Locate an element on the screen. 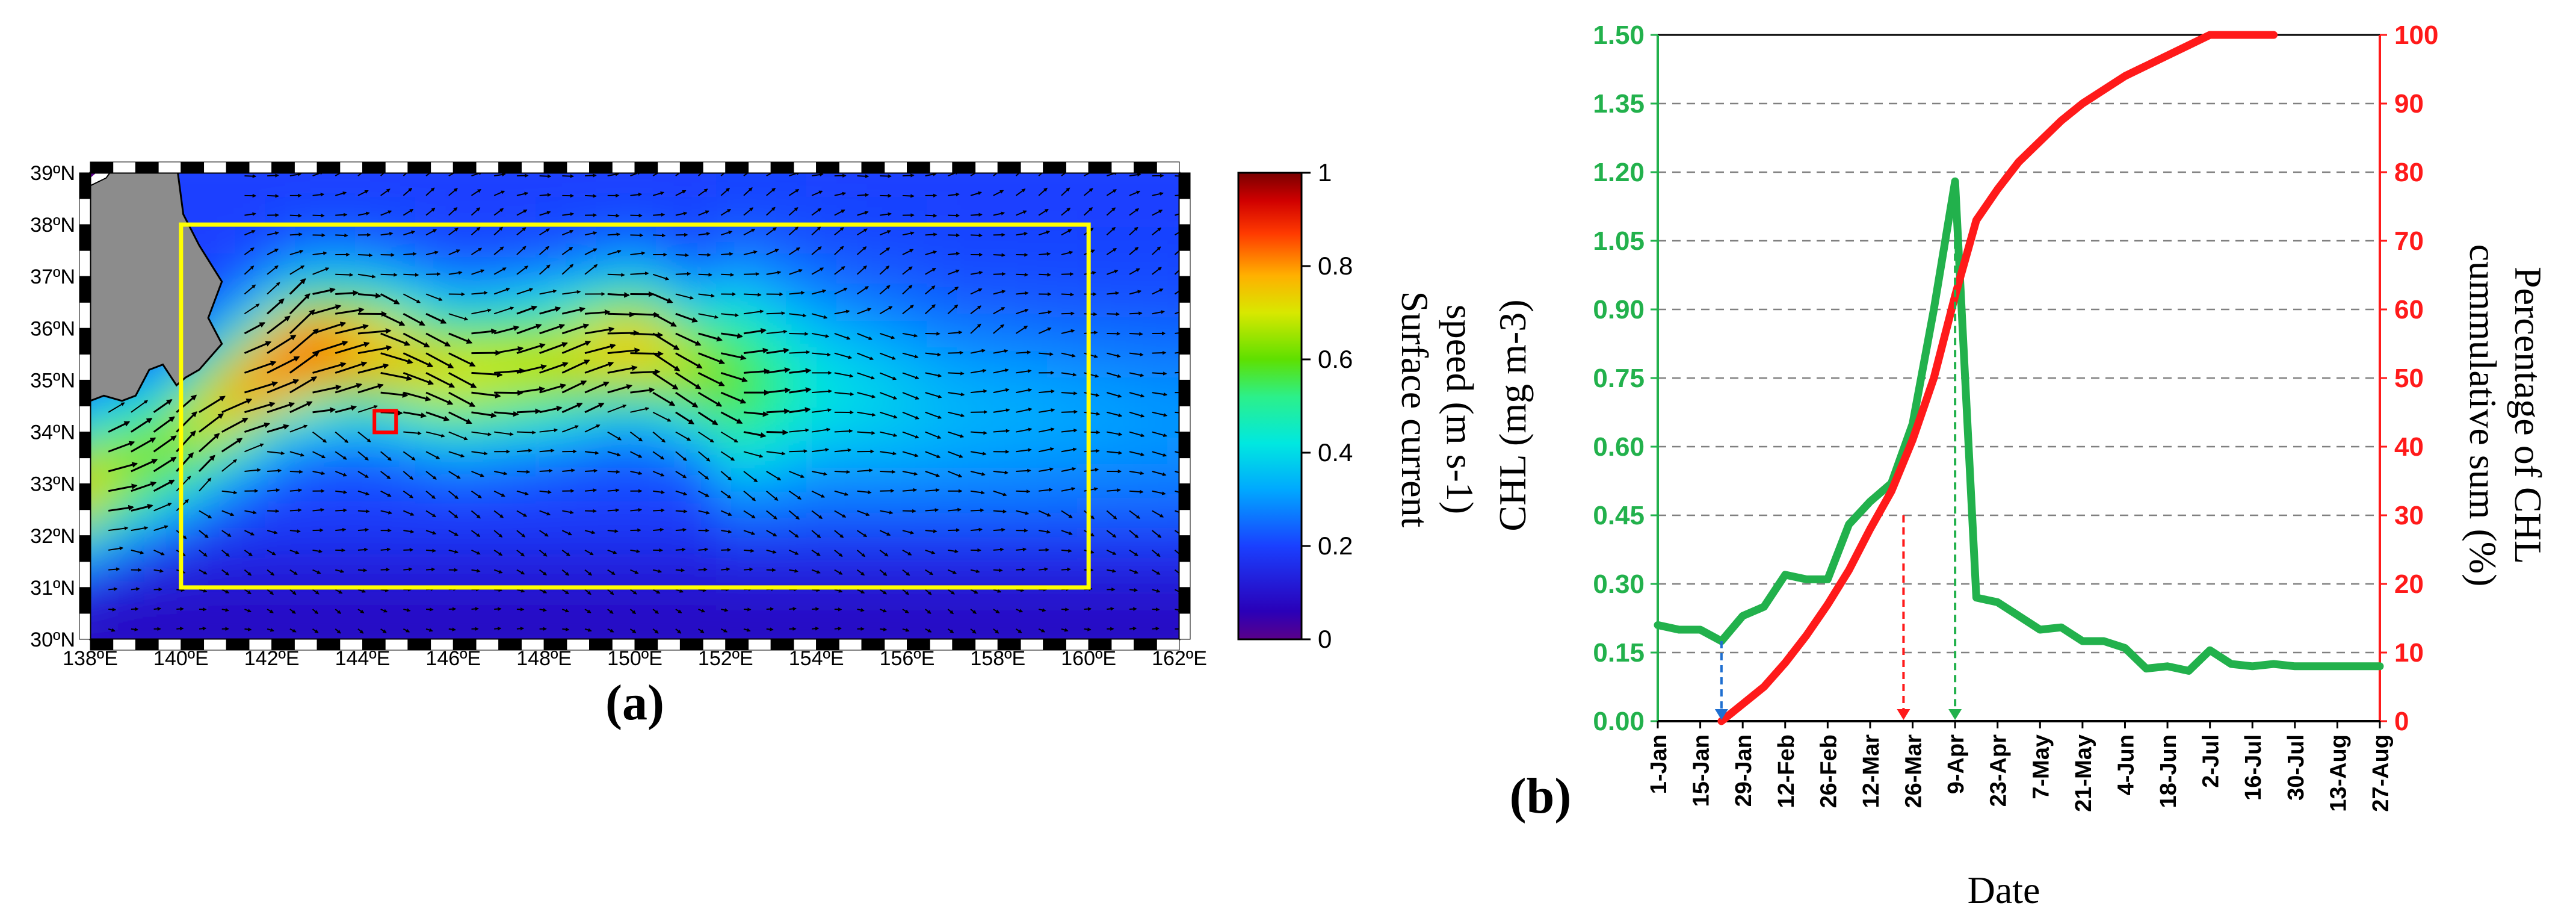 The image size is (2576, 912). x-tick-label: 12-Mar is located at coordinates (1871, 771).